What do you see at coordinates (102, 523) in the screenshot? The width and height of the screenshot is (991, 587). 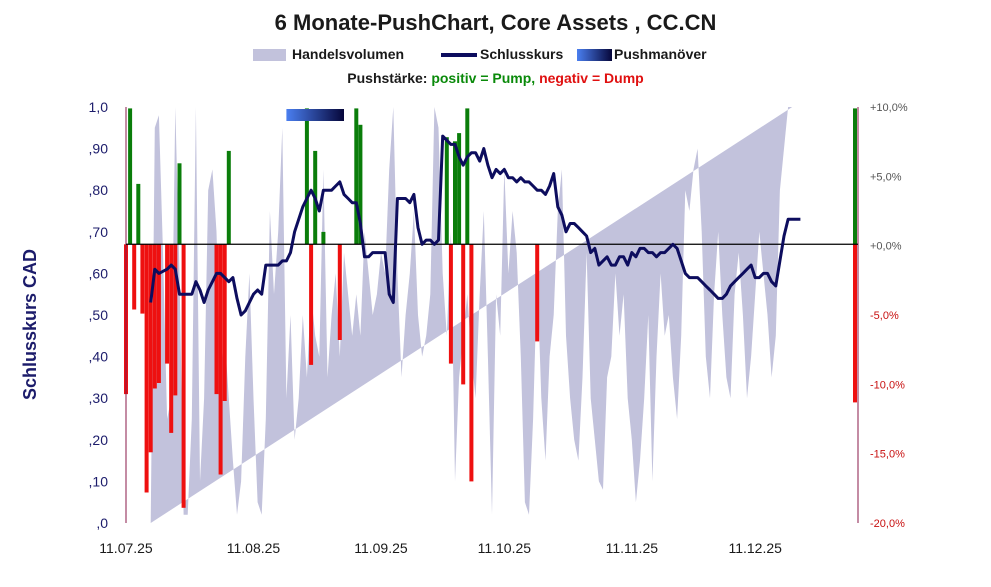 I see `y-tick-label: ,0` at bounding box center [102, 523].